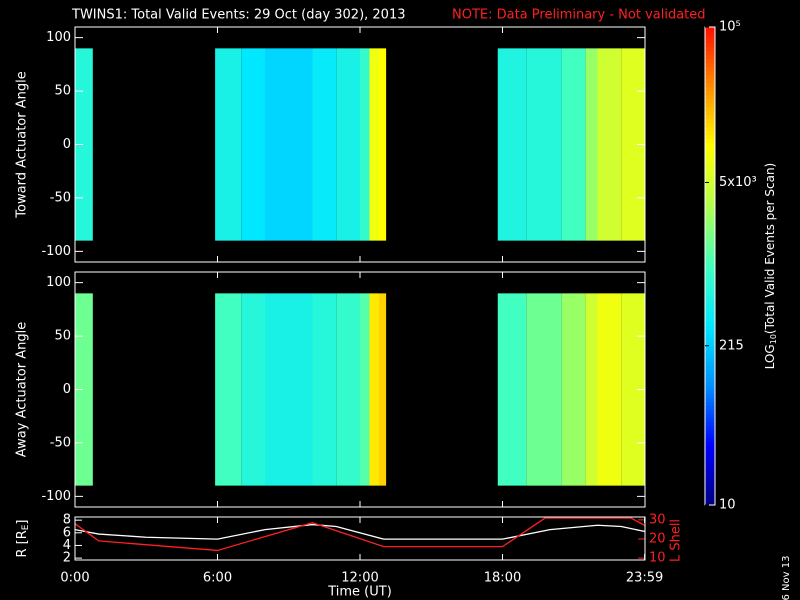 The width and height of the screenshot is (800, 600). Describe the element at coordinates (786, 578) in the screenshot. I see `date-stamp: 6 Nov 13` at that location.